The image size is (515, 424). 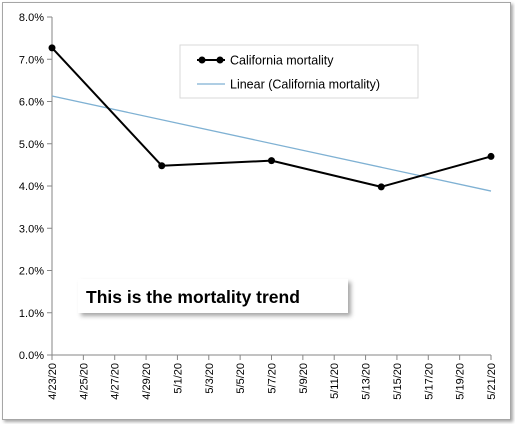 I want to click on x-tick-label: 4/23/20, so click(x=53, y=381).